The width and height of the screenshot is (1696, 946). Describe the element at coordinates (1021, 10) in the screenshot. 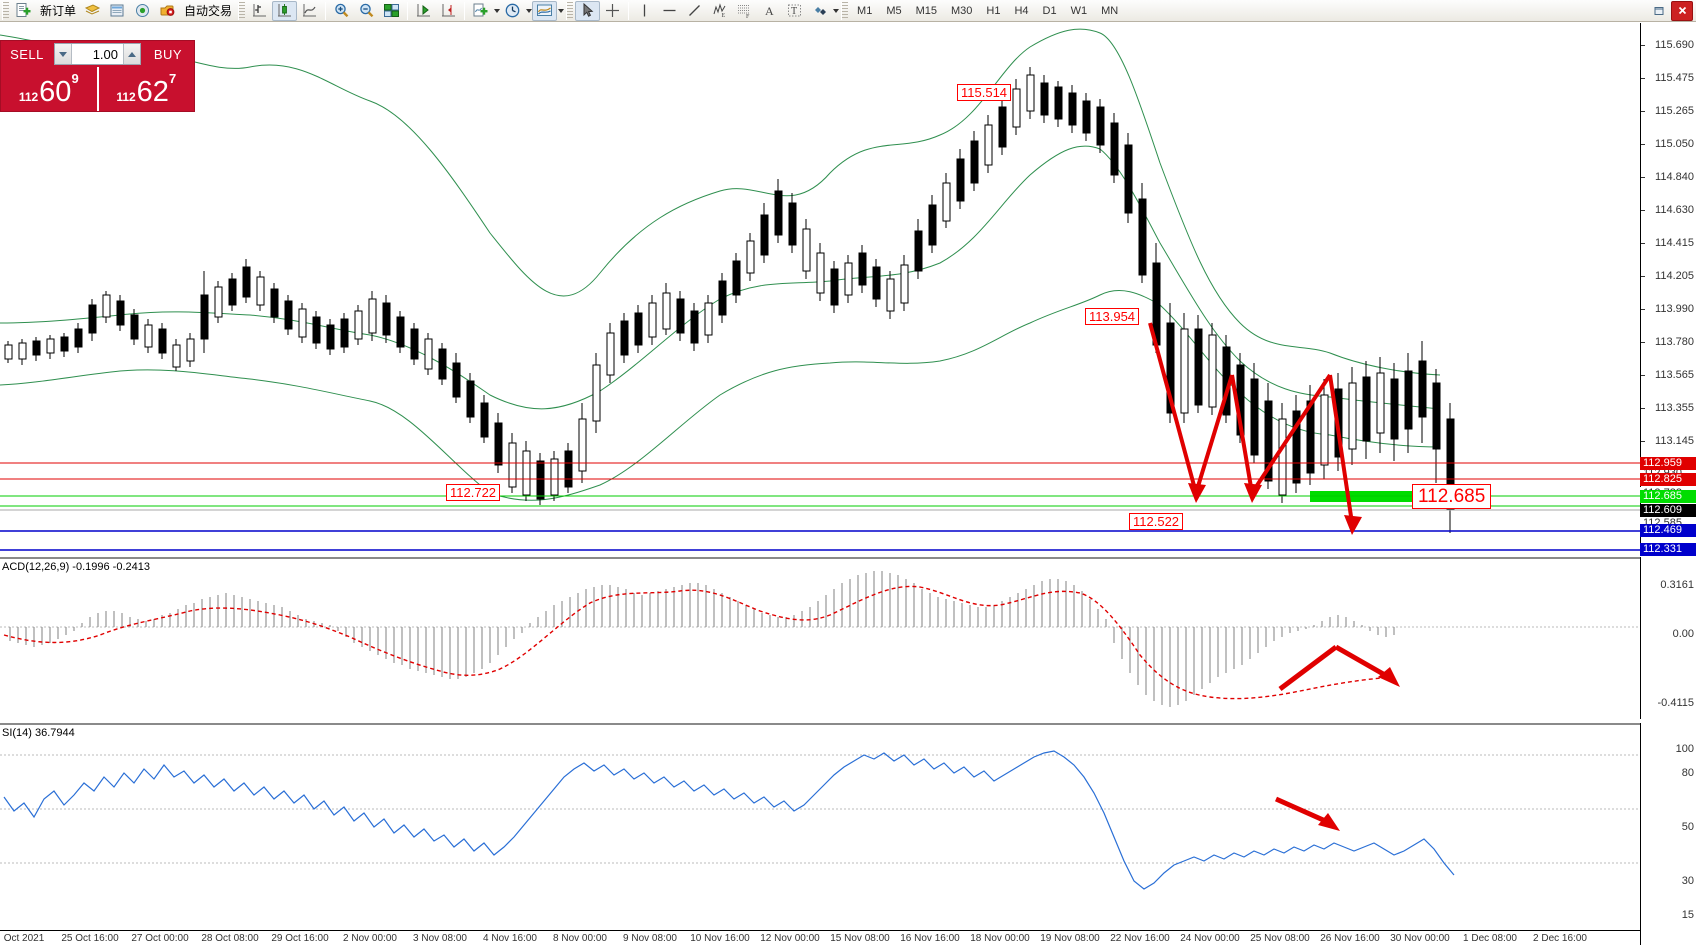

I see `timeframe-h4: H4` at that location.